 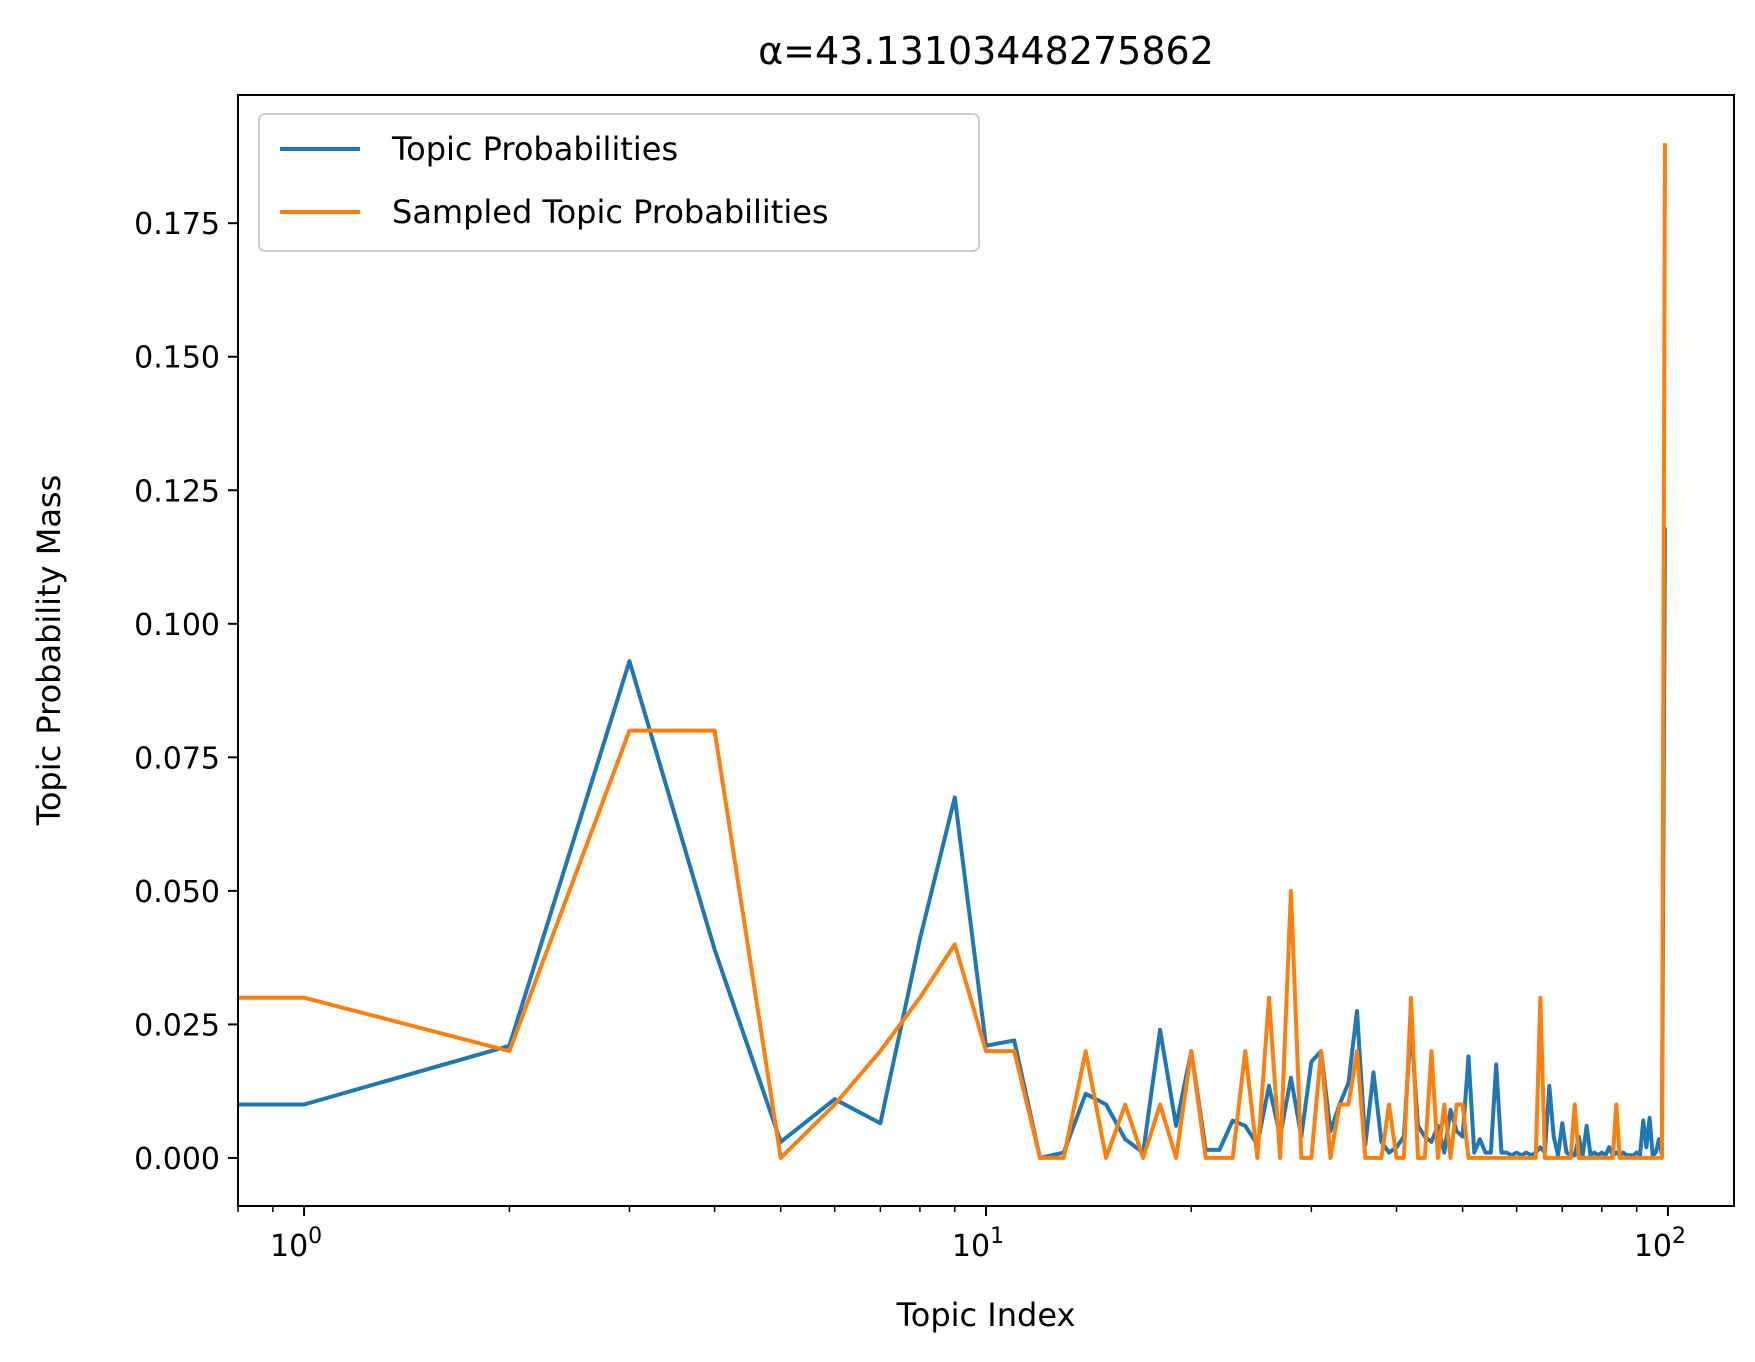 I want to click on legend-label-sampled-topic-probabilities: Sampled Topic Probabilities, so click(x=610, y=212).